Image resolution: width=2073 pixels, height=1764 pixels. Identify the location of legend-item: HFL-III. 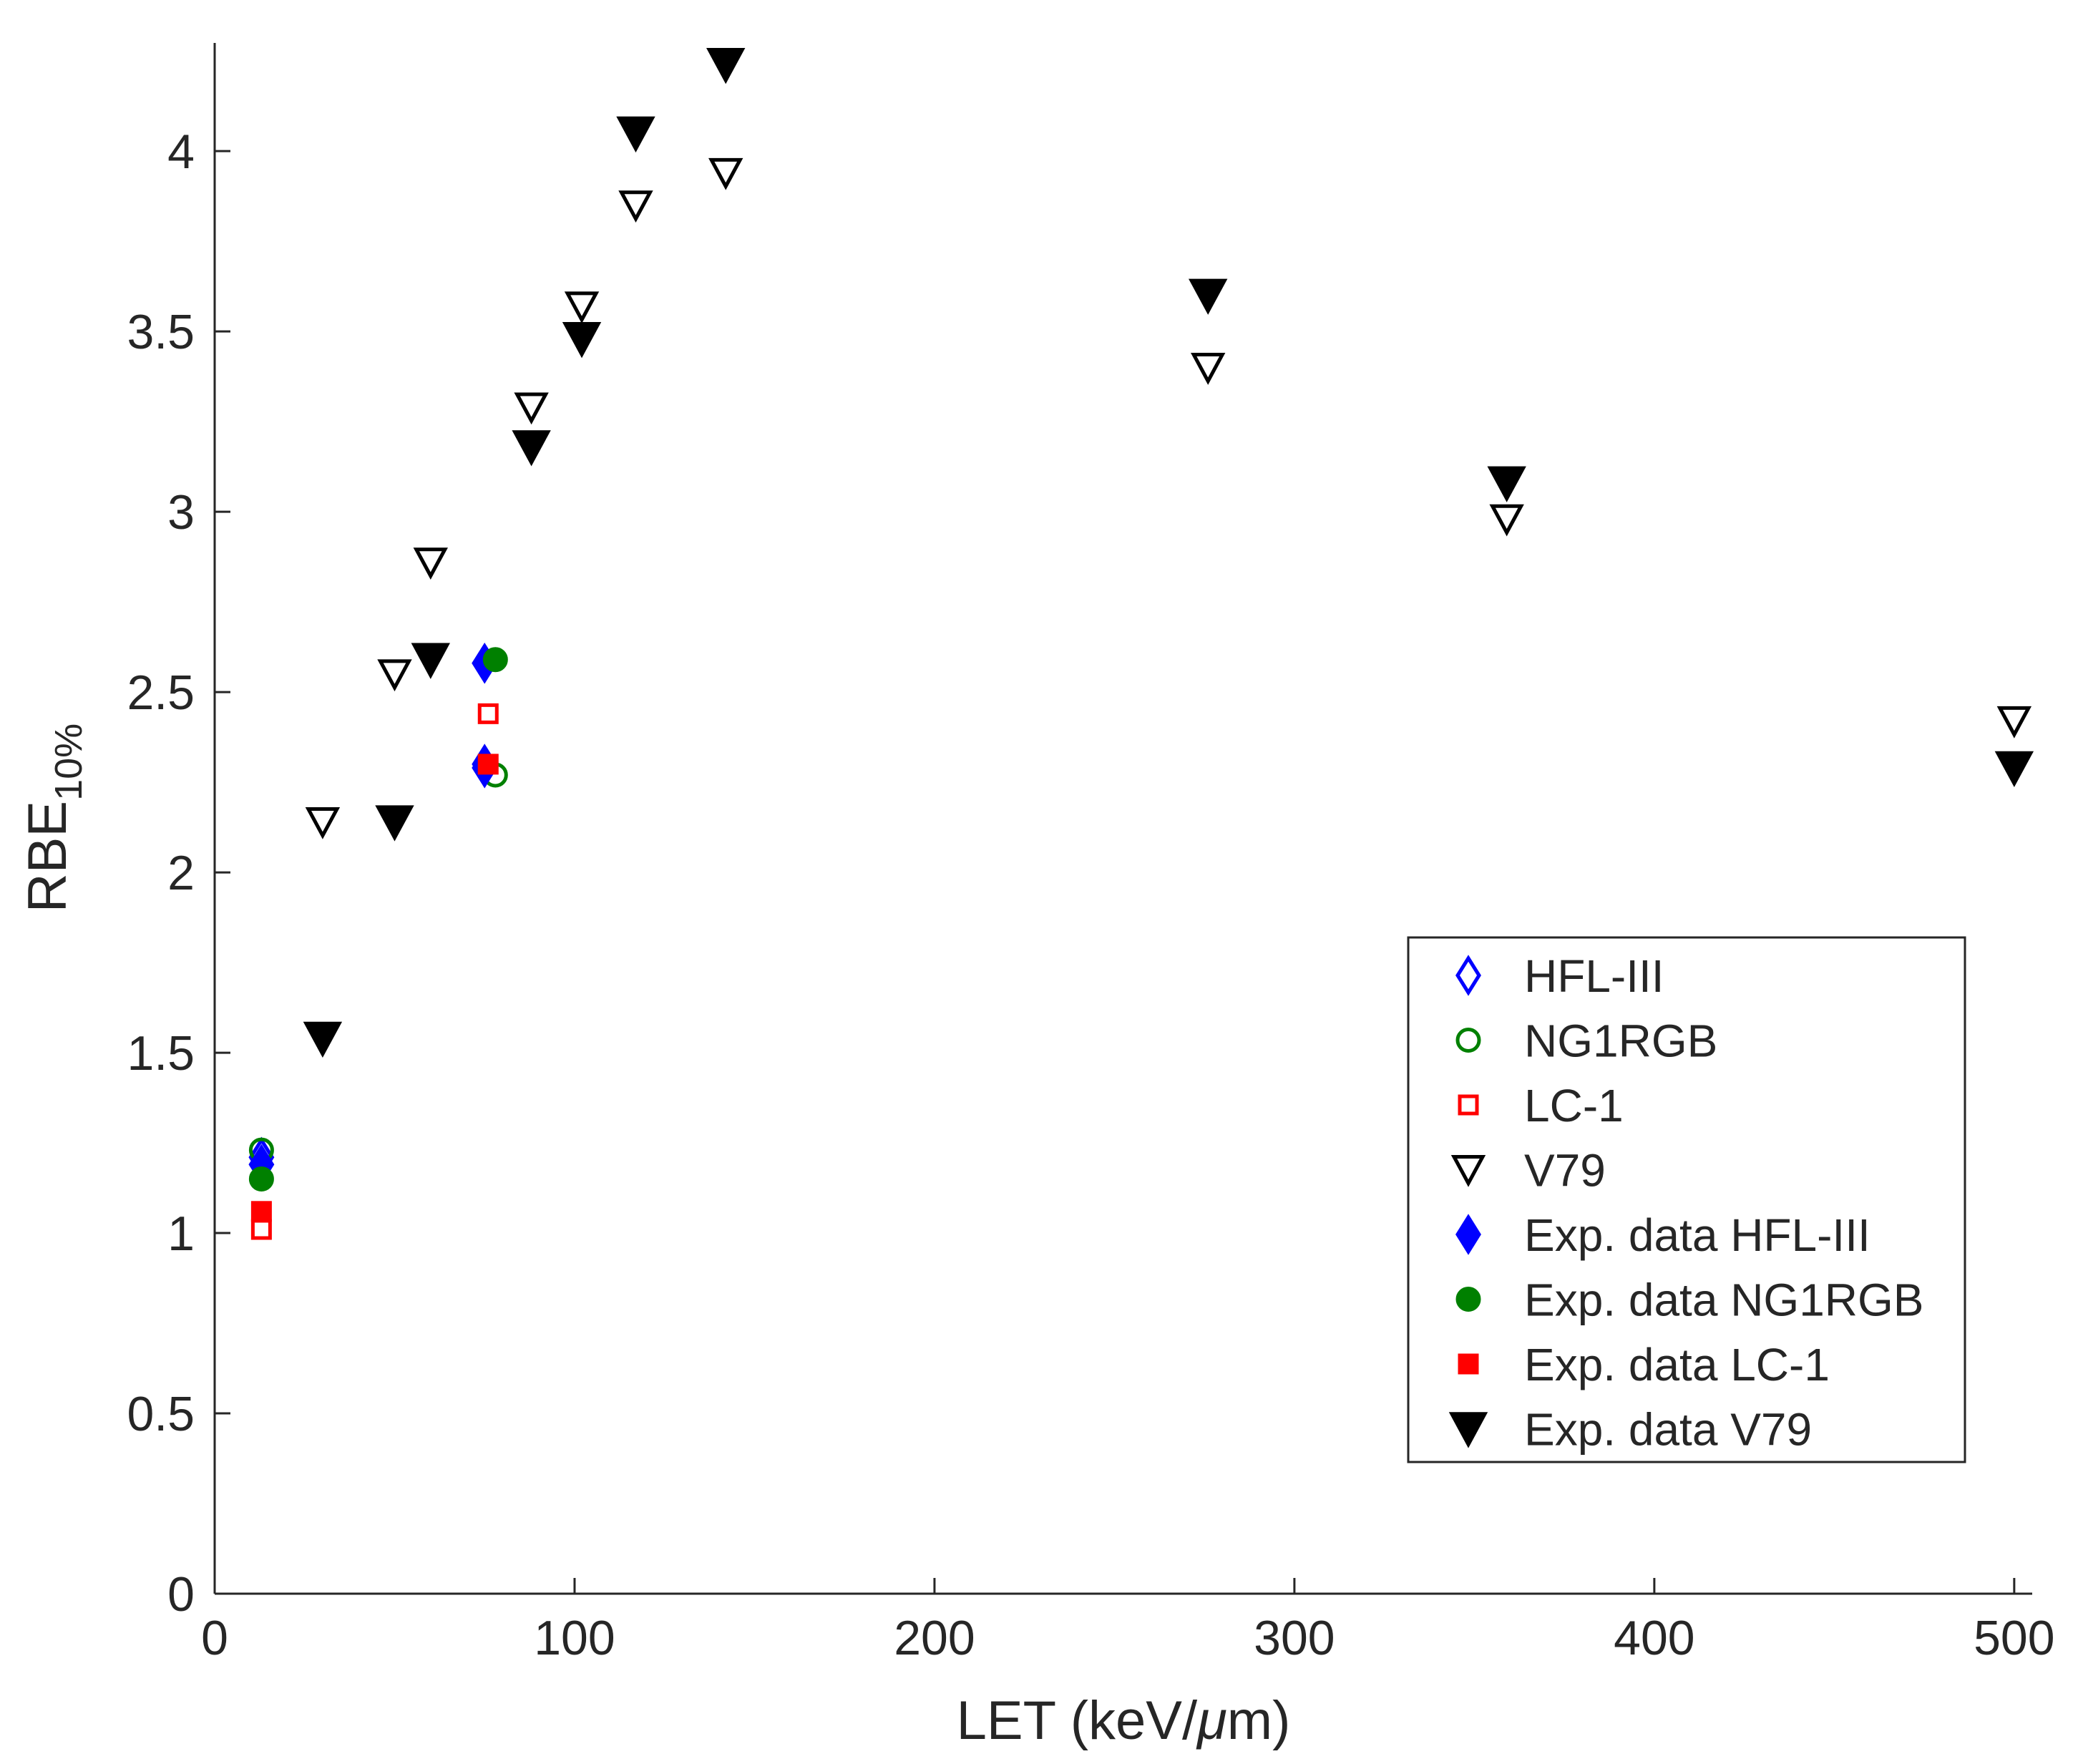
(1559, 976).